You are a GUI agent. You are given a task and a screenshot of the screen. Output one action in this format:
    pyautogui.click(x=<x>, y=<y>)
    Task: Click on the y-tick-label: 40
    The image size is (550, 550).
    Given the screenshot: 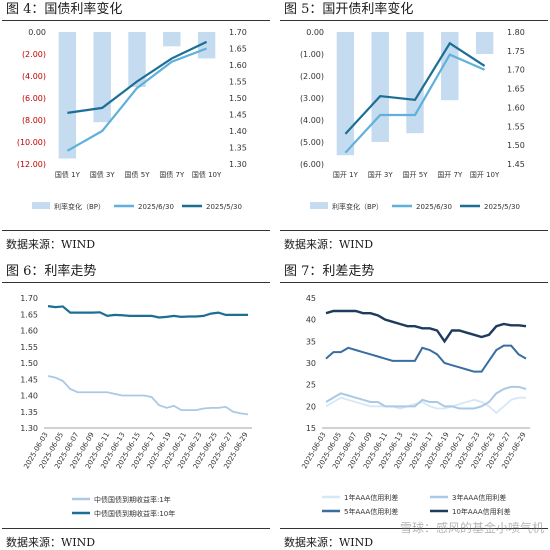 What is the action you would take?
    pyautogui.click(x=311, y=320)
    